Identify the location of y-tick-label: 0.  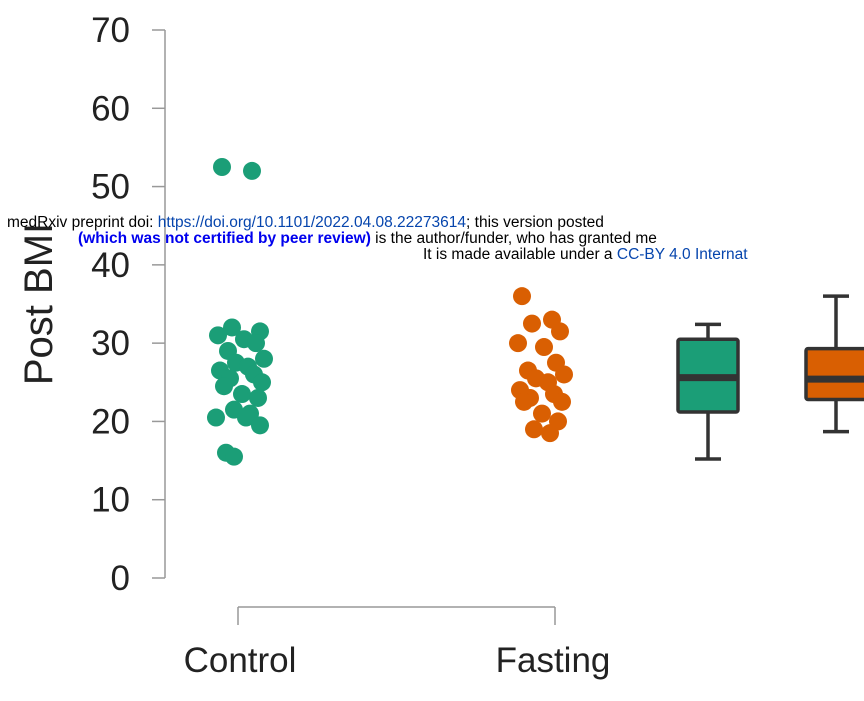
(120, 578).